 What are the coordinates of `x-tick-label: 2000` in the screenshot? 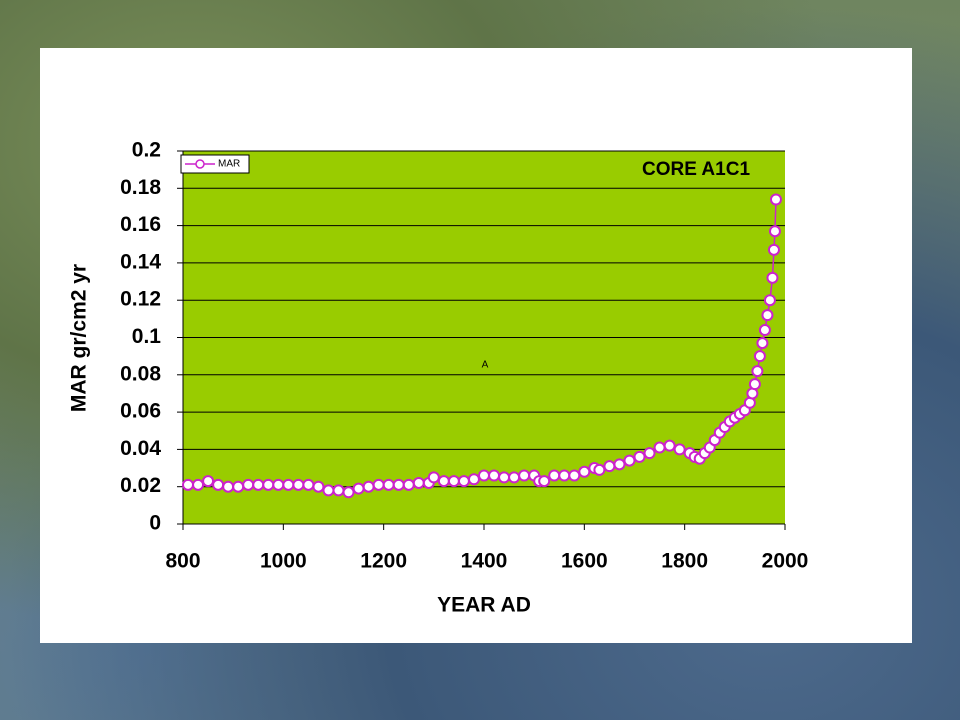 It's located at (785, 561).